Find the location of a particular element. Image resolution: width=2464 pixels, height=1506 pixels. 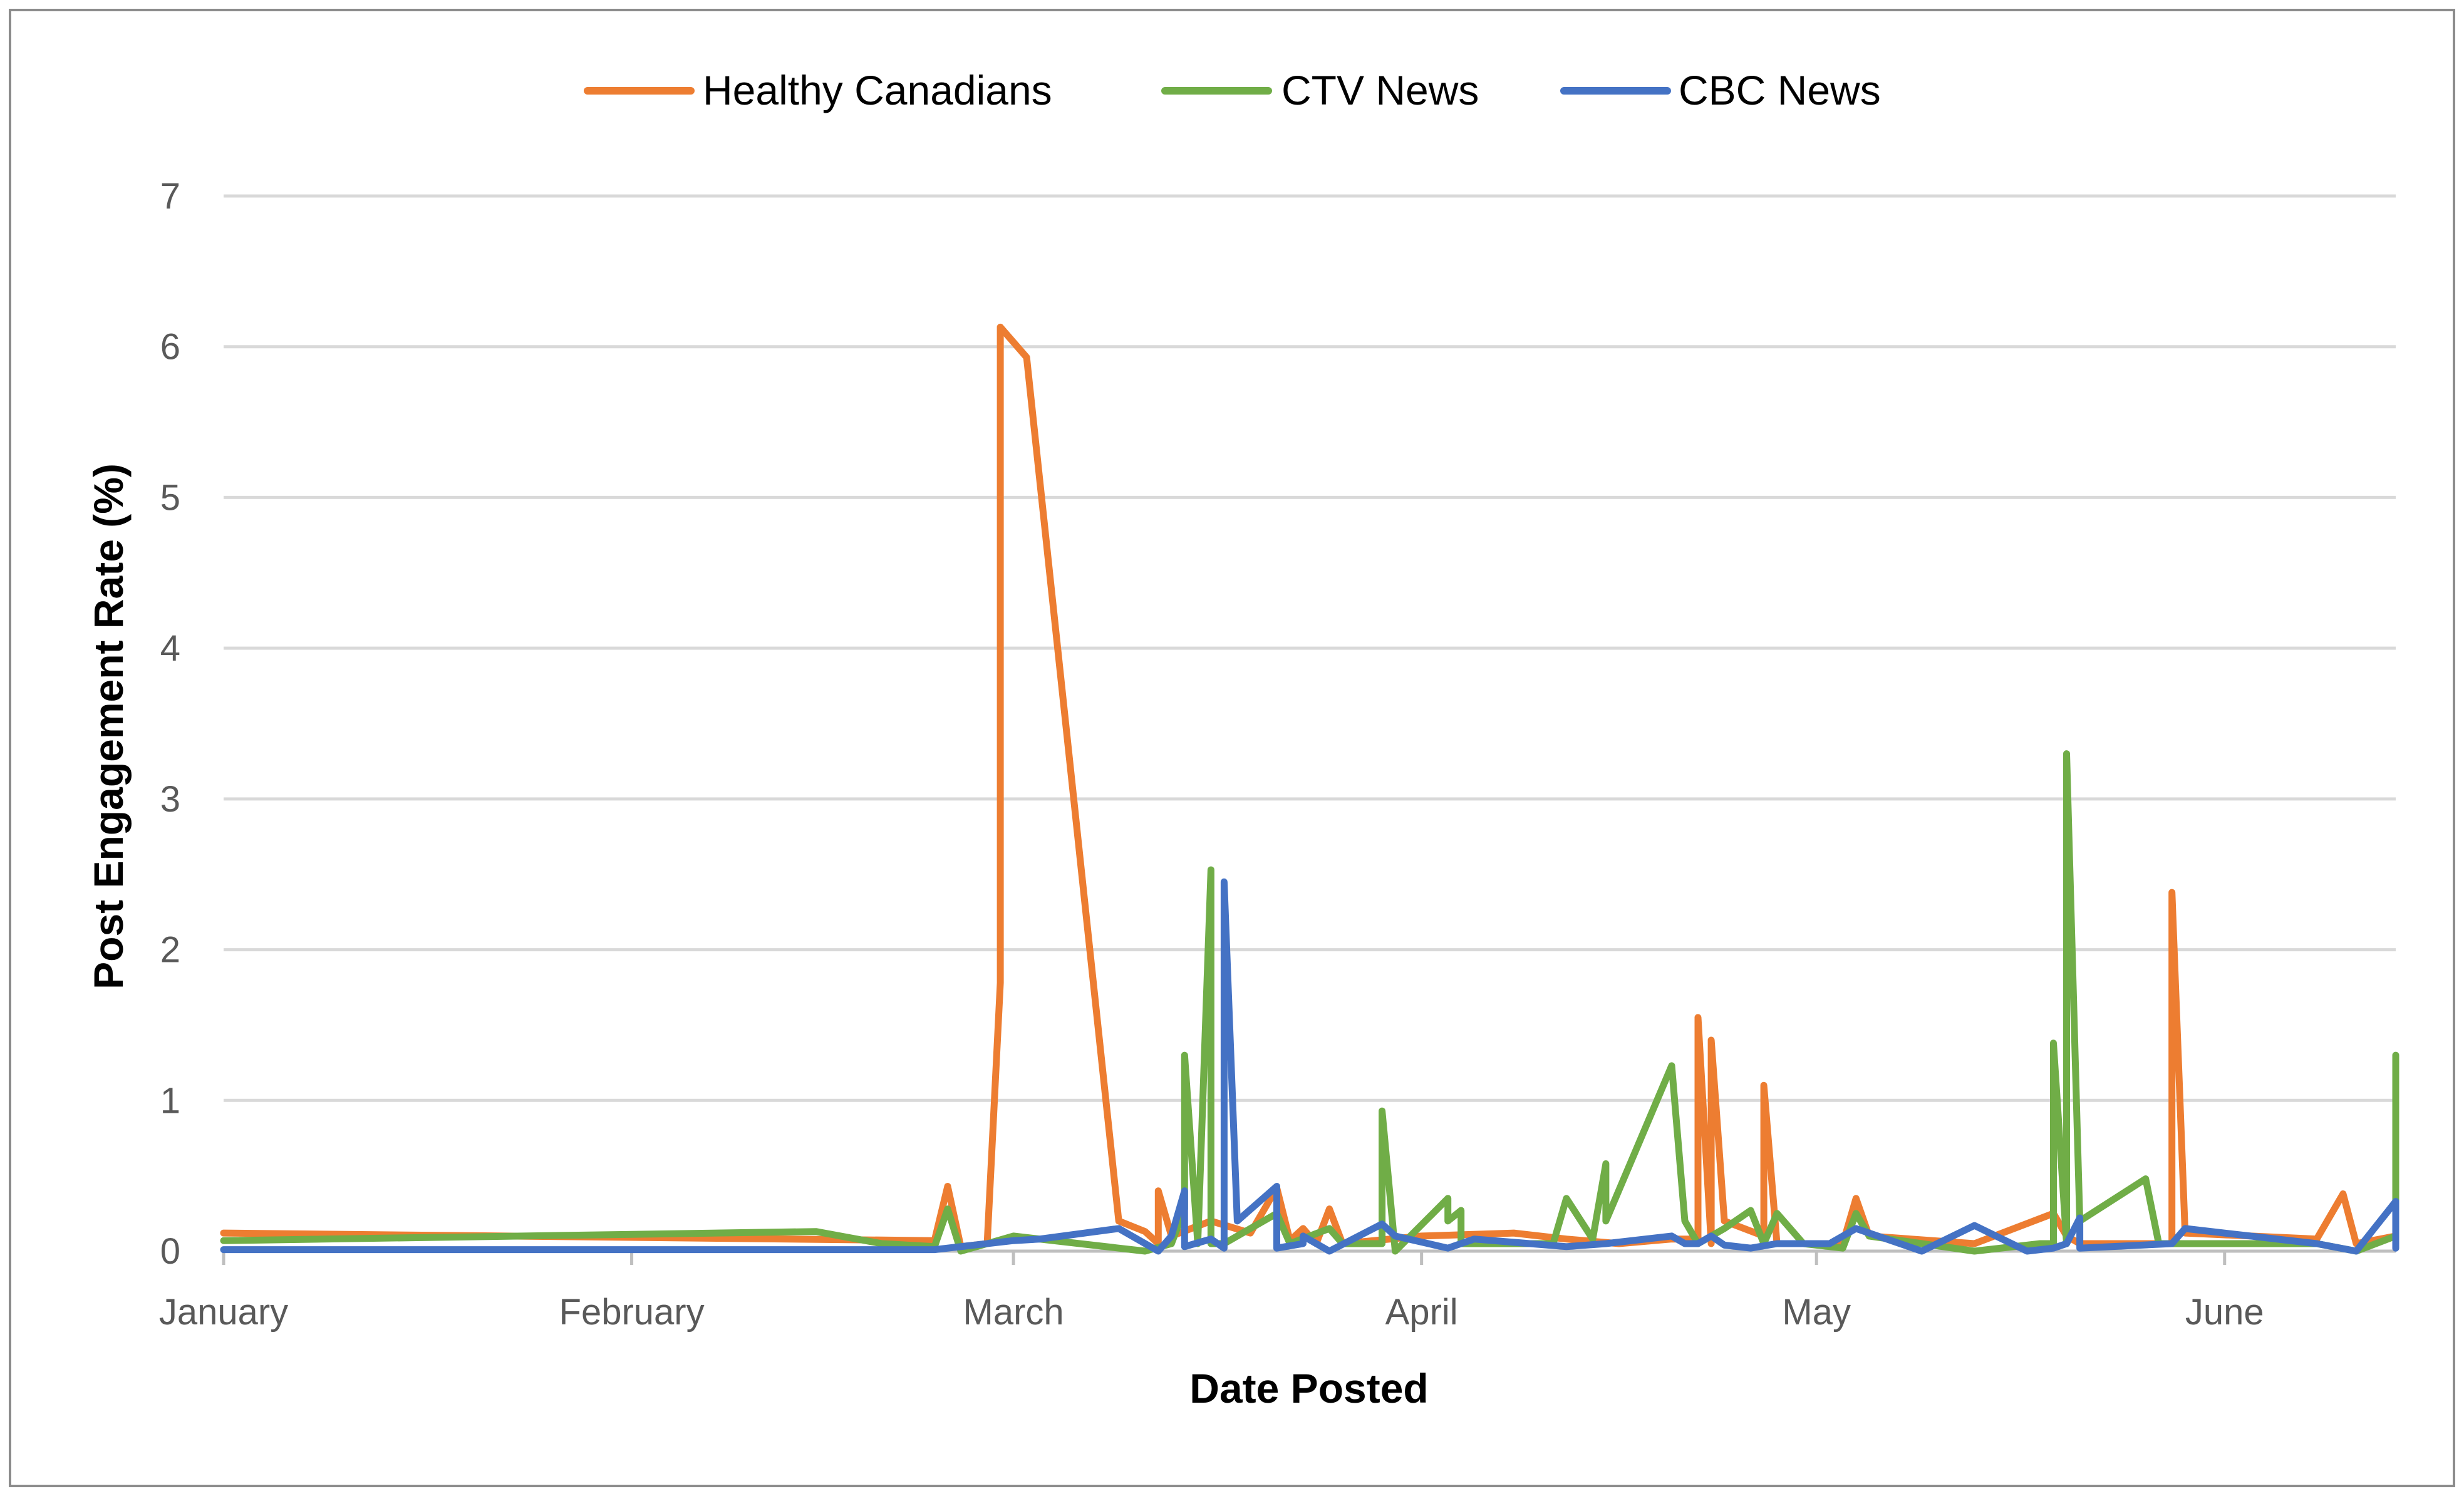

legend-label: CTV News is located at coordinates (1380, 90).